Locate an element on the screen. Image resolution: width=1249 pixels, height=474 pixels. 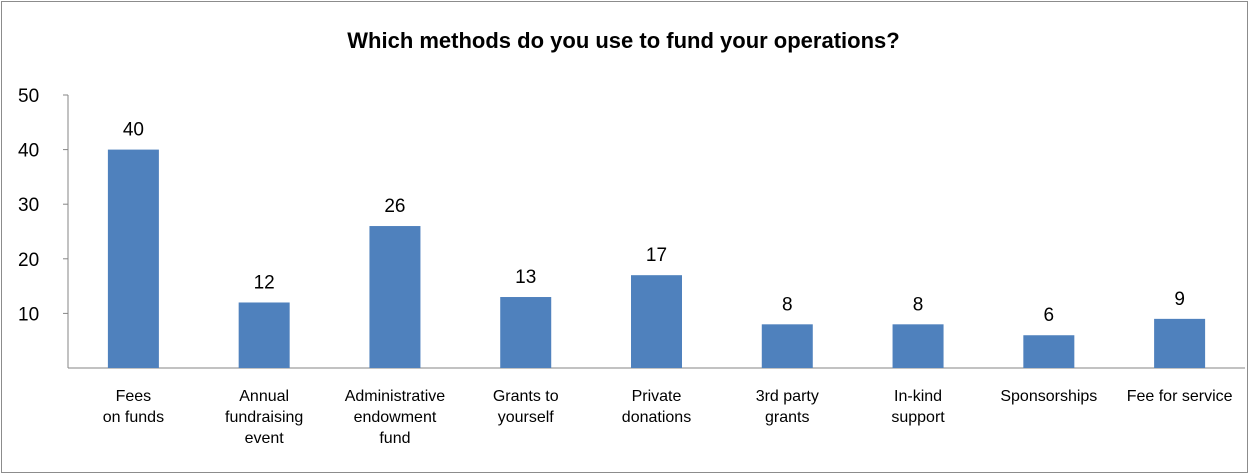
x-category-label: Private donations is located at coordinates (656, 407).